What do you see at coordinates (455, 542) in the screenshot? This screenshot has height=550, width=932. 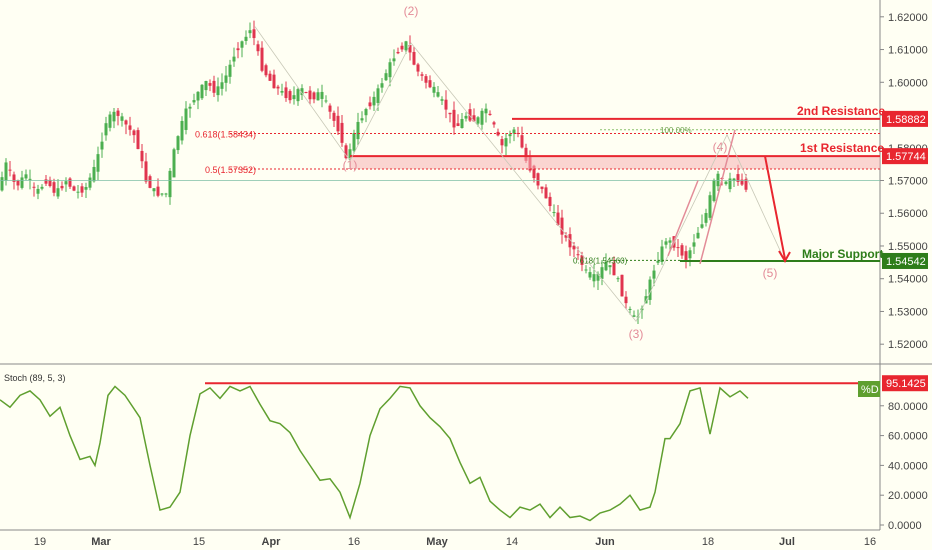 I see `x-tick-labels: 19 Mar 15 Apr 16 May 14 Jun 18 Jul 16` at bounding box center [455, 542].